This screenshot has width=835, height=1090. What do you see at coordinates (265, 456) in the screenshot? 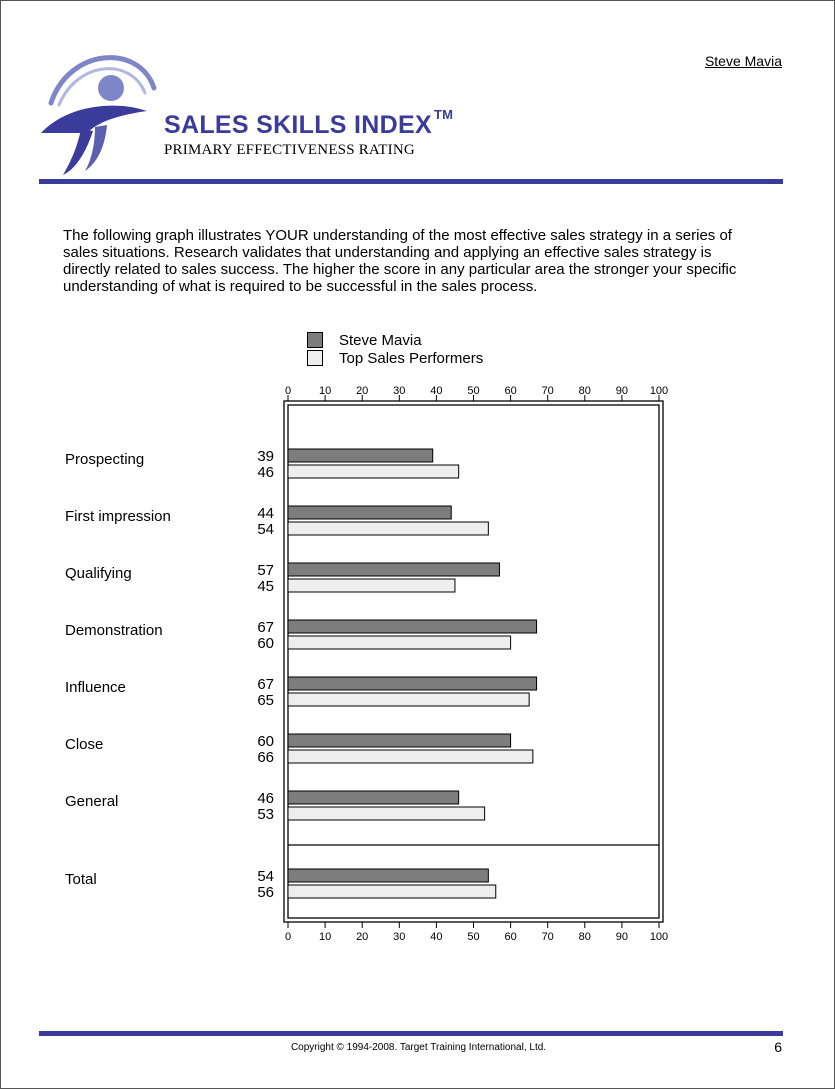
I see `bar-value-label: 39` at bounding box center [265, 456].